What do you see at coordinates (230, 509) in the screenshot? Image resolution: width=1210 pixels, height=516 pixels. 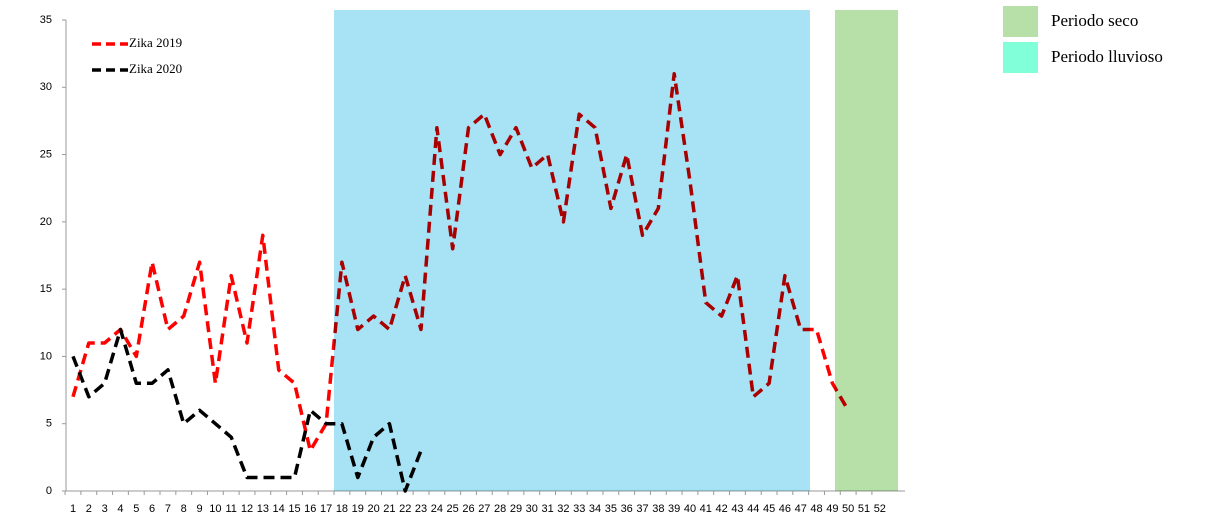 I see `x-tick-label: 11` at bounding box center [230, 509].